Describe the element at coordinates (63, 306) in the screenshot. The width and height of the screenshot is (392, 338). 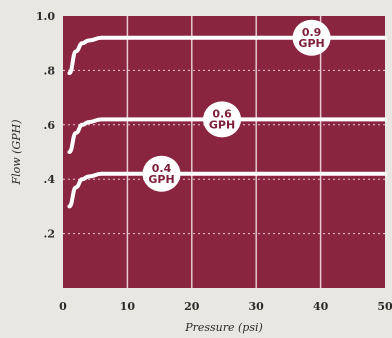
I see `x-tick-label: 0` at that location.